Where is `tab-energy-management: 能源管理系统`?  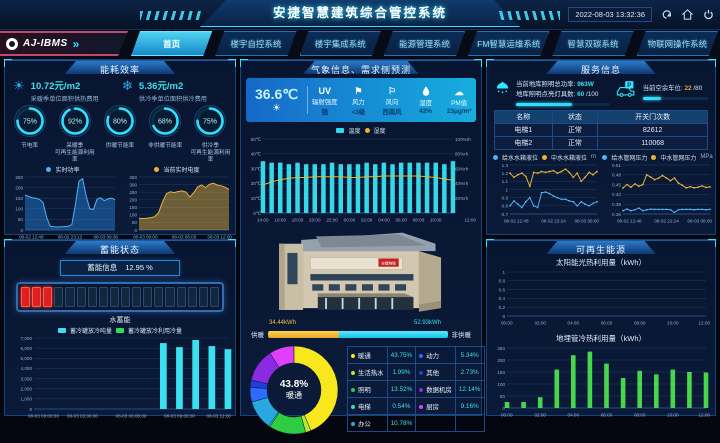 tab-energy-management: 能源管理系统 is located at coordinates (424, 43).